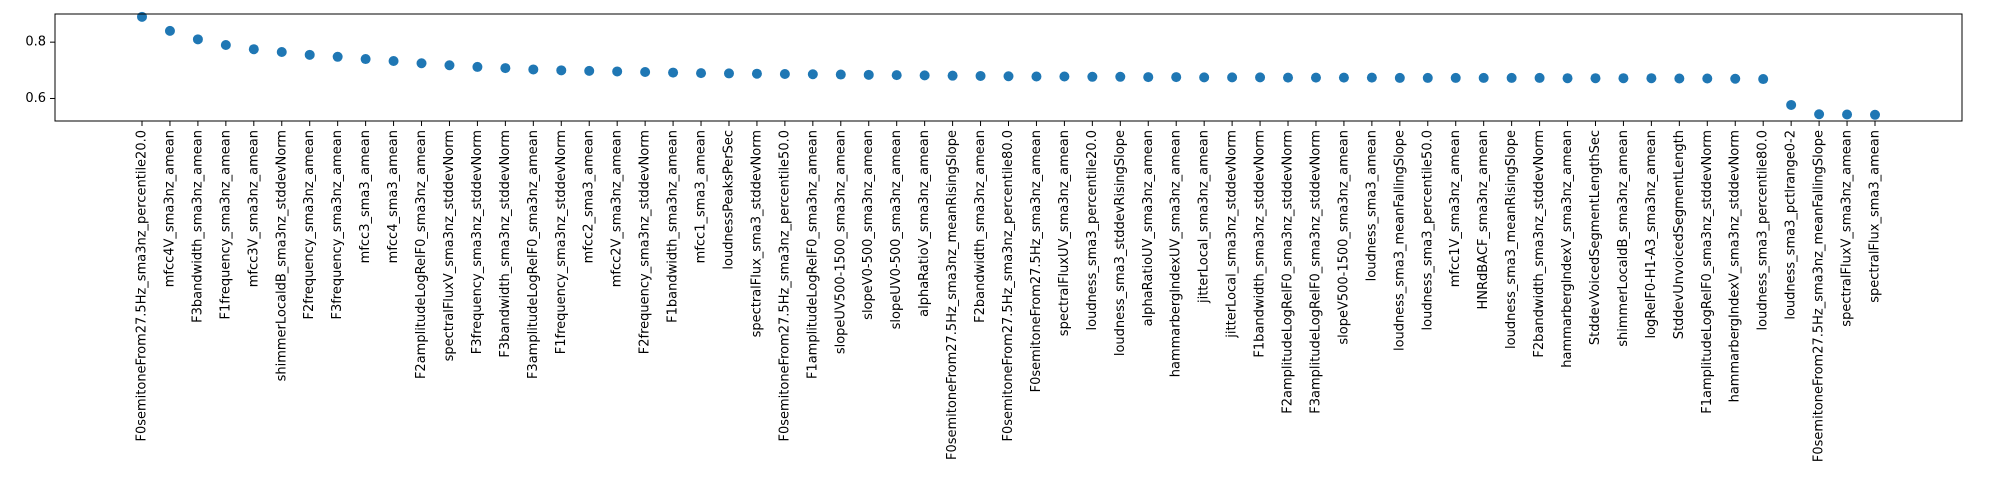  What do you see at coordinates (35, 42) in the screenshot?
I see `y-tick-label: 0.8` at bounding box center [35, 42].